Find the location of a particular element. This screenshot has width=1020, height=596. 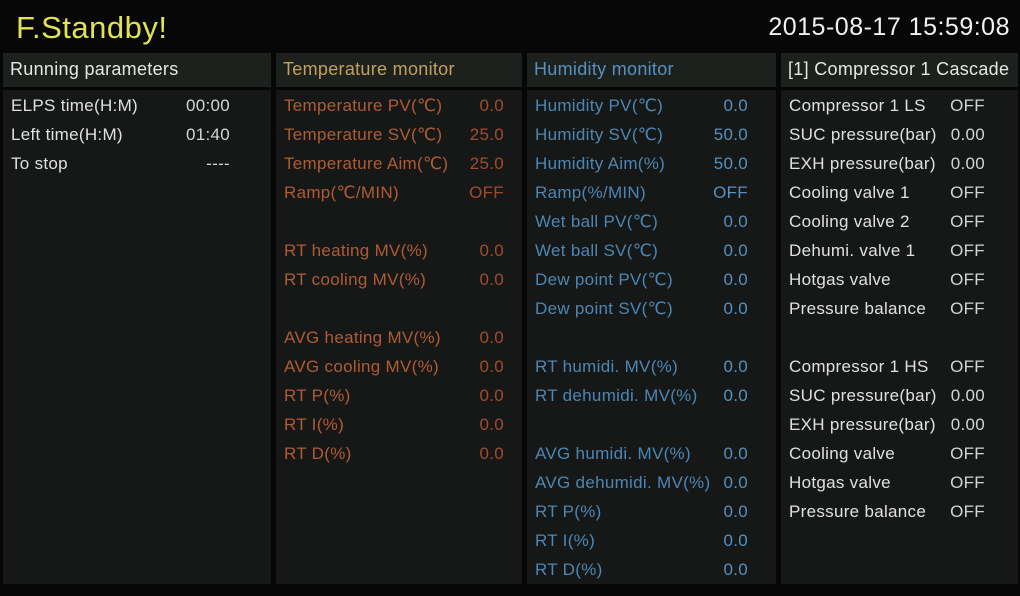

row-label: RT heating MV(%) is located at coordinates (356, 250).